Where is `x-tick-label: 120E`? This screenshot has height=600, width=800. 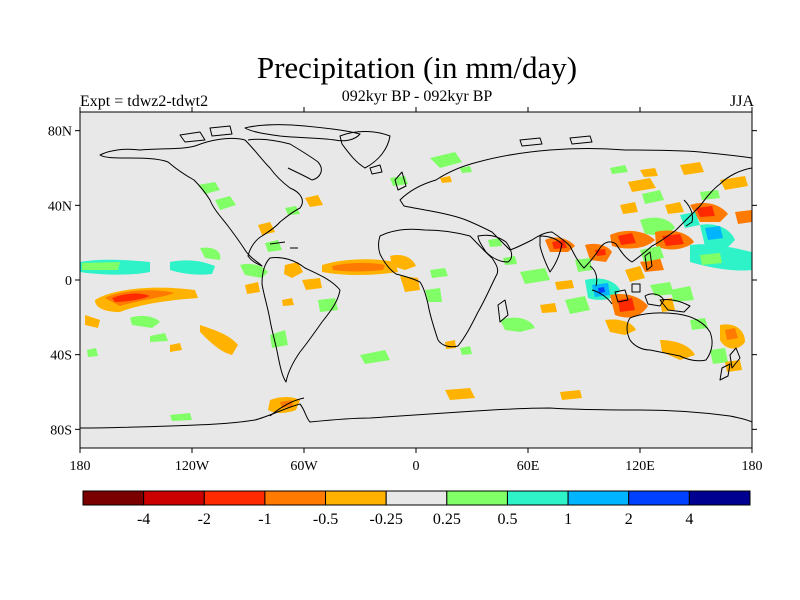
x-tick-label: 120E is located at coordinates (640, 466).